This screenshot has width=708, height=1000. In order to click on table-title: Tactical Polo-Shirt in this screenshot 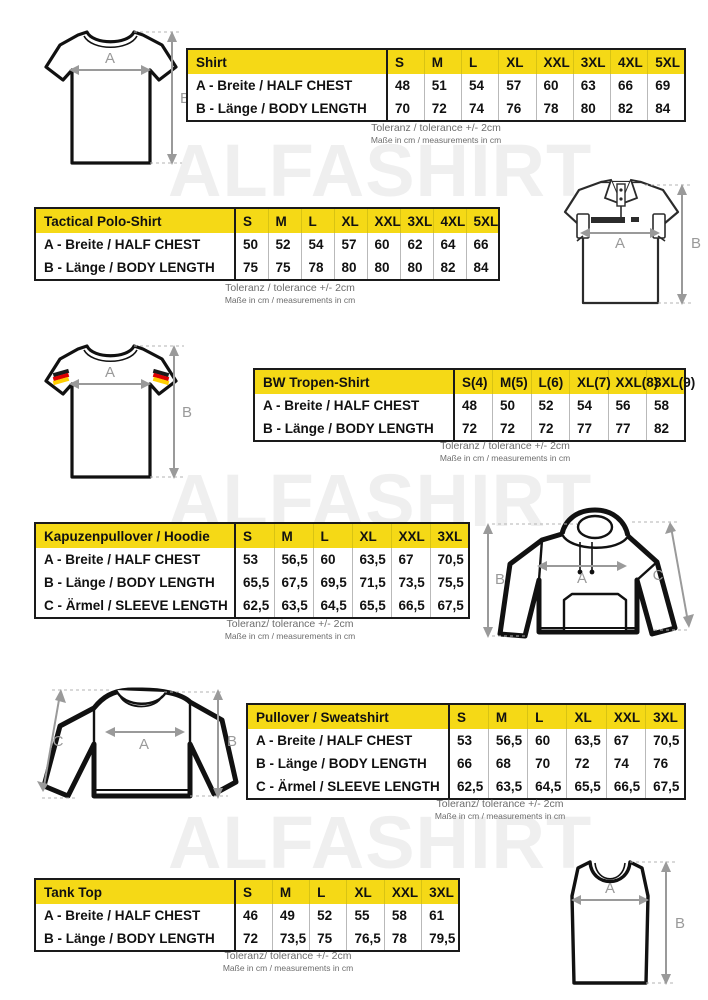, I will do `click(135, 220)`.